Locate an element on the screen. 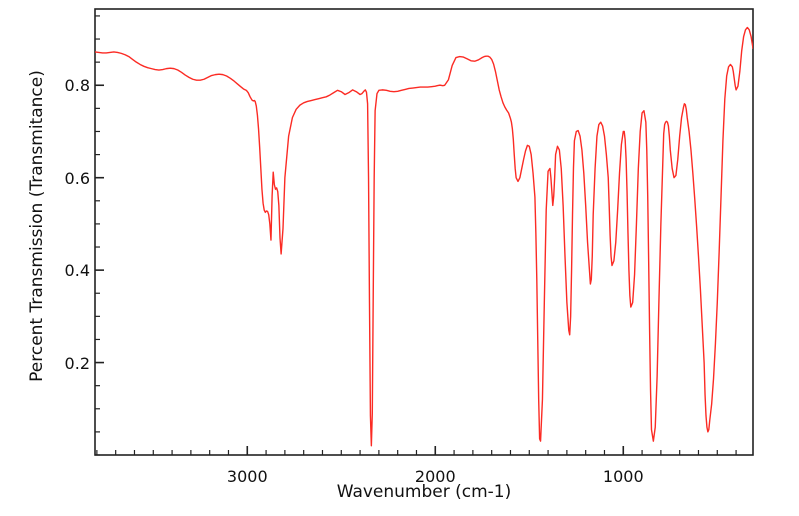 This screenshot has width=799, height=516. y-tick-label-group: 0.2 0.4 0.6 0.8 is located at coordinates (59, 258).